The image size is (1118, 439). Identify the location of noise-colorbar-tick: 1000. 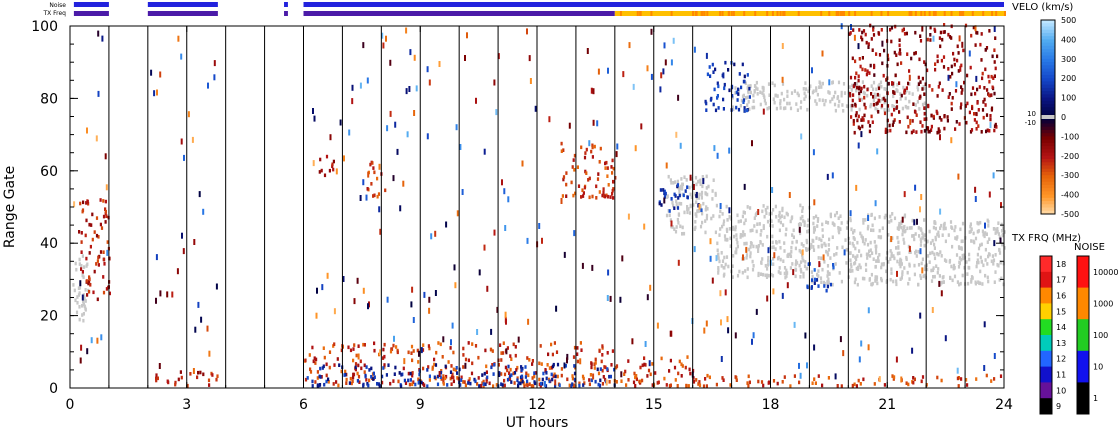
(1103, 303).